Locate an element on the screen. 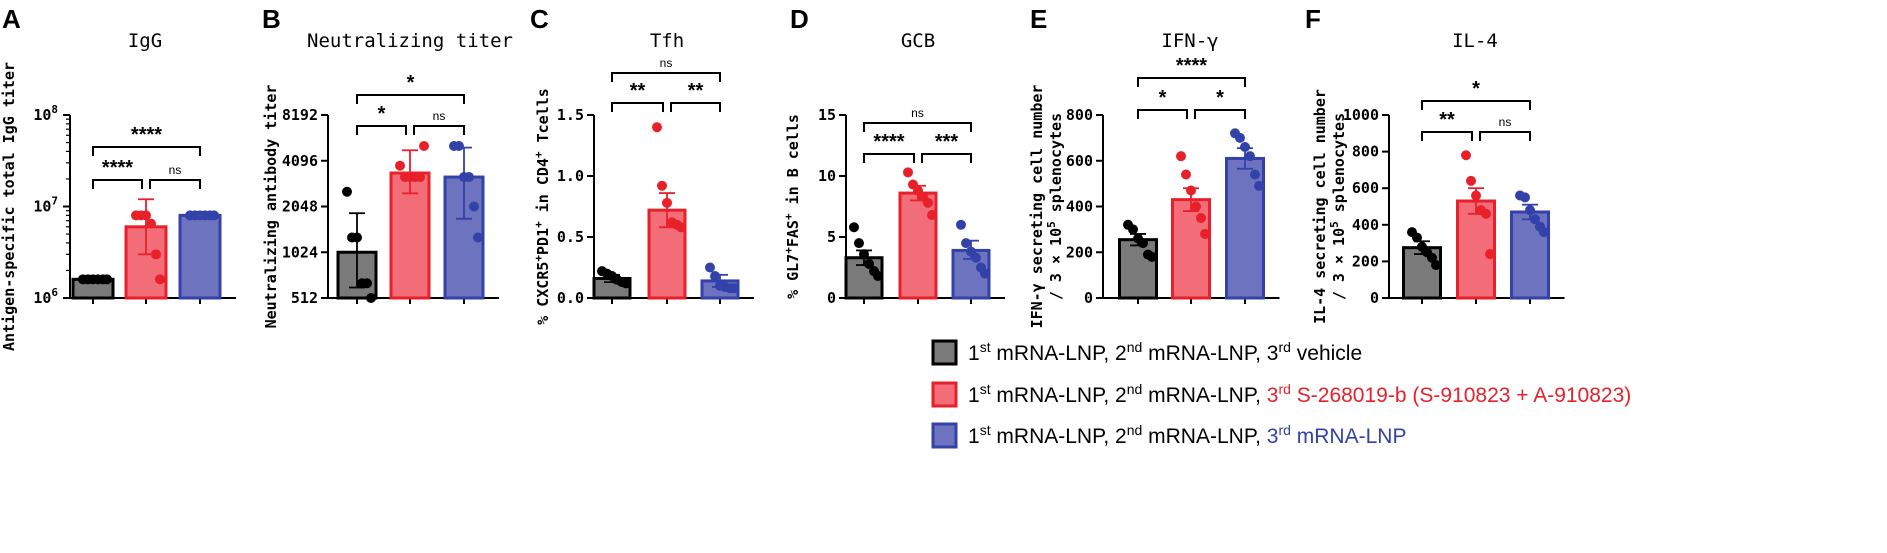 This screenshot has height=553, width=1887. bar-s268 is located at coordinates (918, 245).